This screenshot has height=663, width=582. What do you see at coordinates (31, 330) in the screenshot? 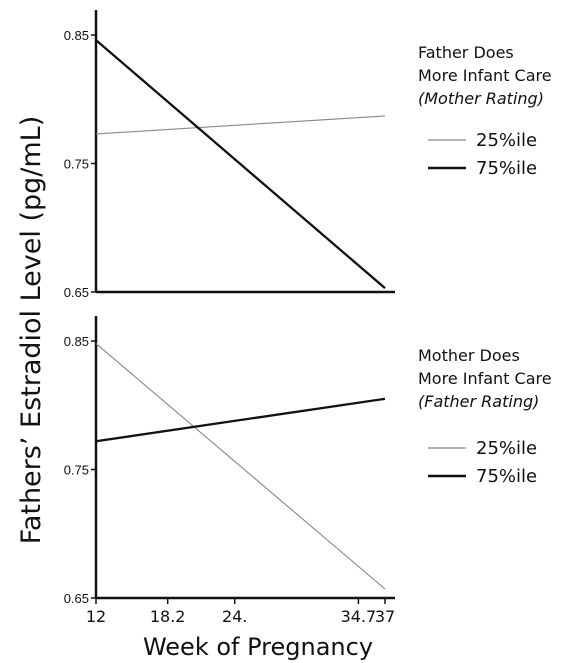
I see `y-axis-title: Fathers’ Estradiol Level (pg/mL)` at bounding box center [31, 330].